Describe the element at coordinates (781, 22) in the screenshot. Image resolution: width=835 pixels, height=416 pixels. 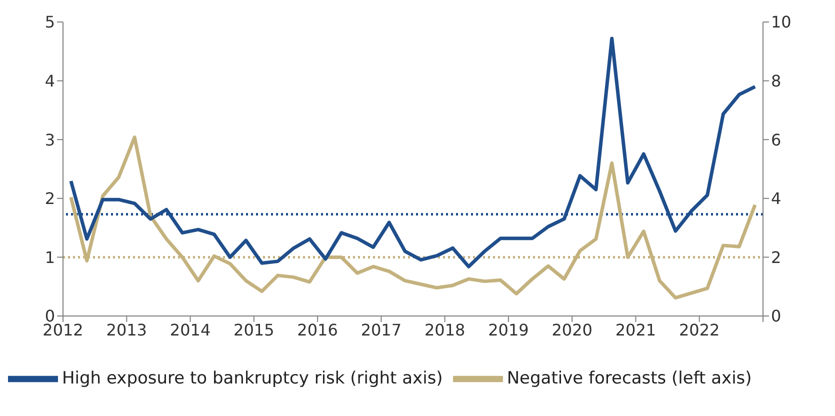
I see `y2-tick-label: 10` at that location.